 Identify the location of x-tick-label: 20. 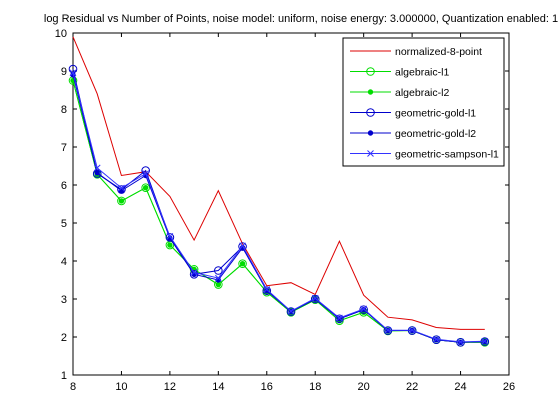
(364, 387).